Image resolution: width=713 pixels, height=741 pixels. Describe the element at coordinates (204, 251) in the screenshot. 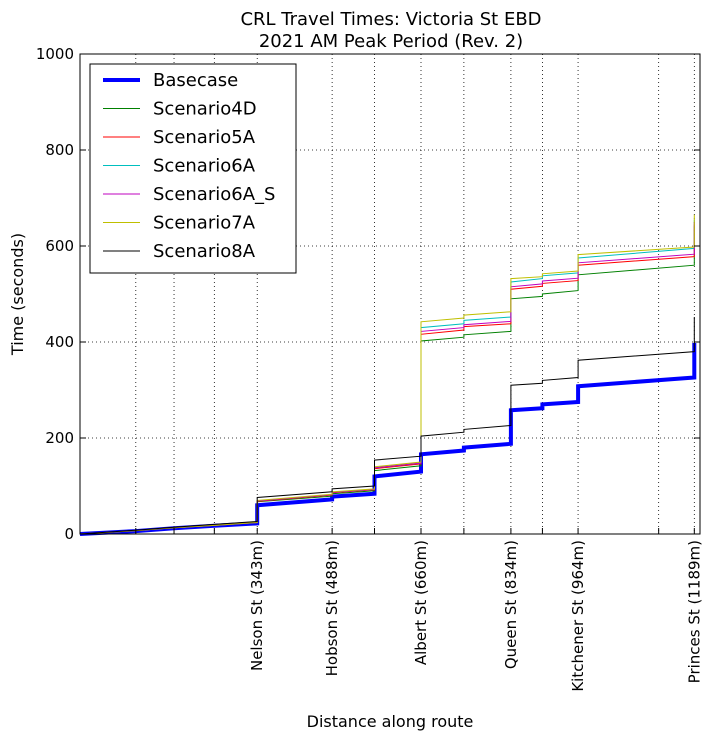

I see `legend-label-6: Scenario8A` at that location.